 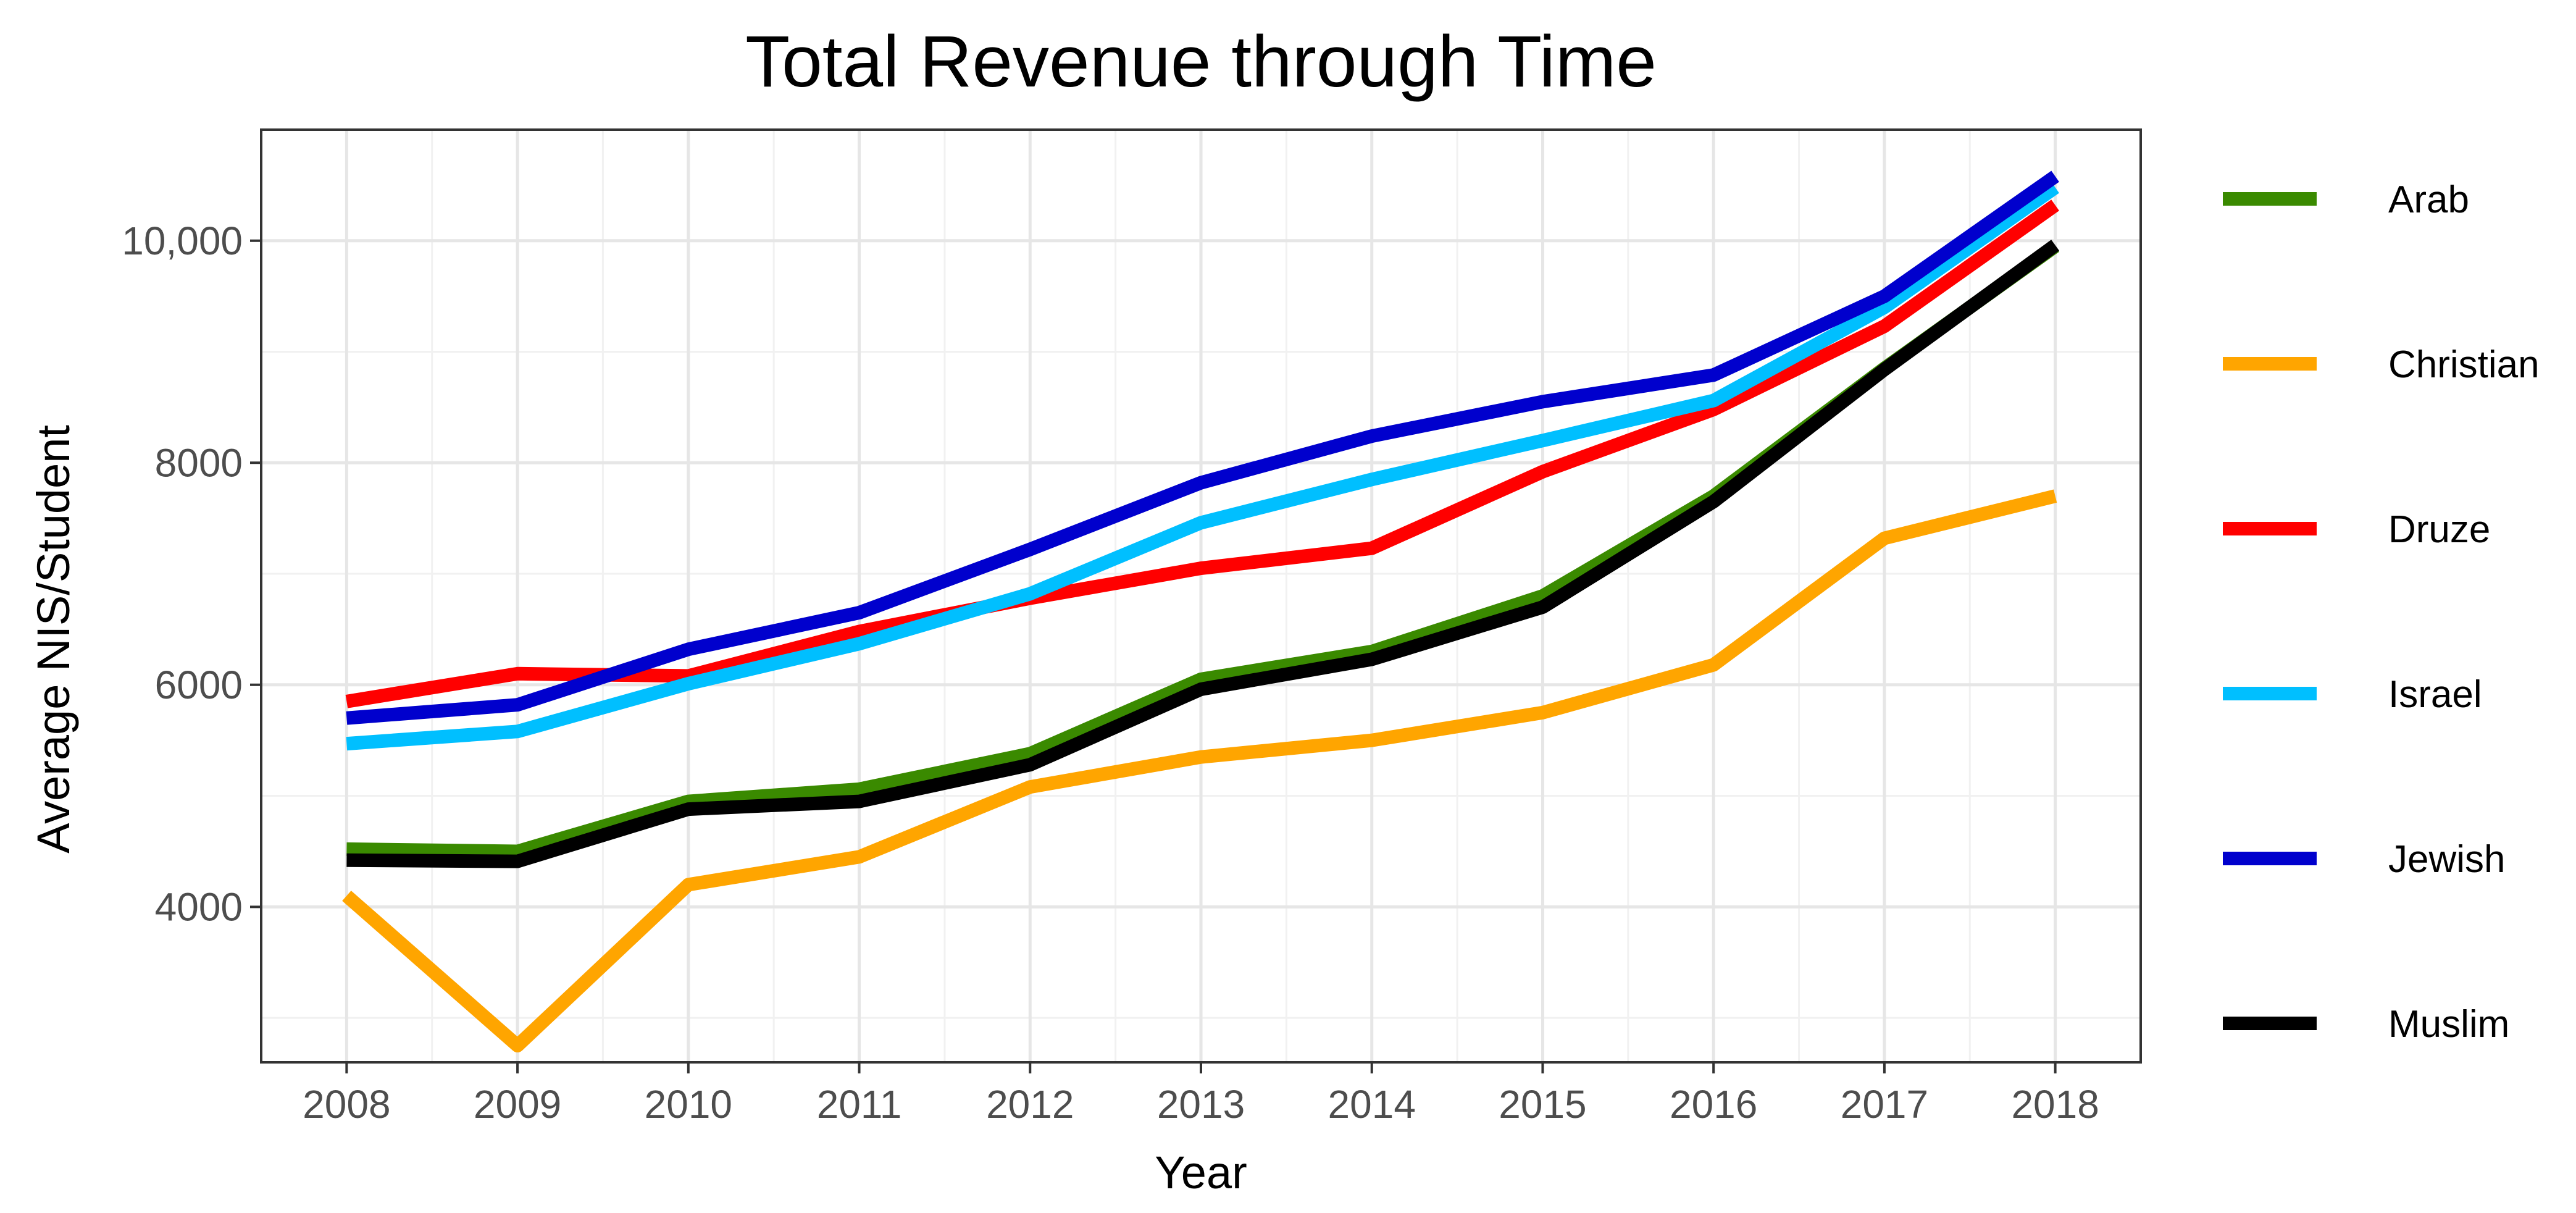 I want to click on x-tick-label: 2008, so click(x=346, y=1104).